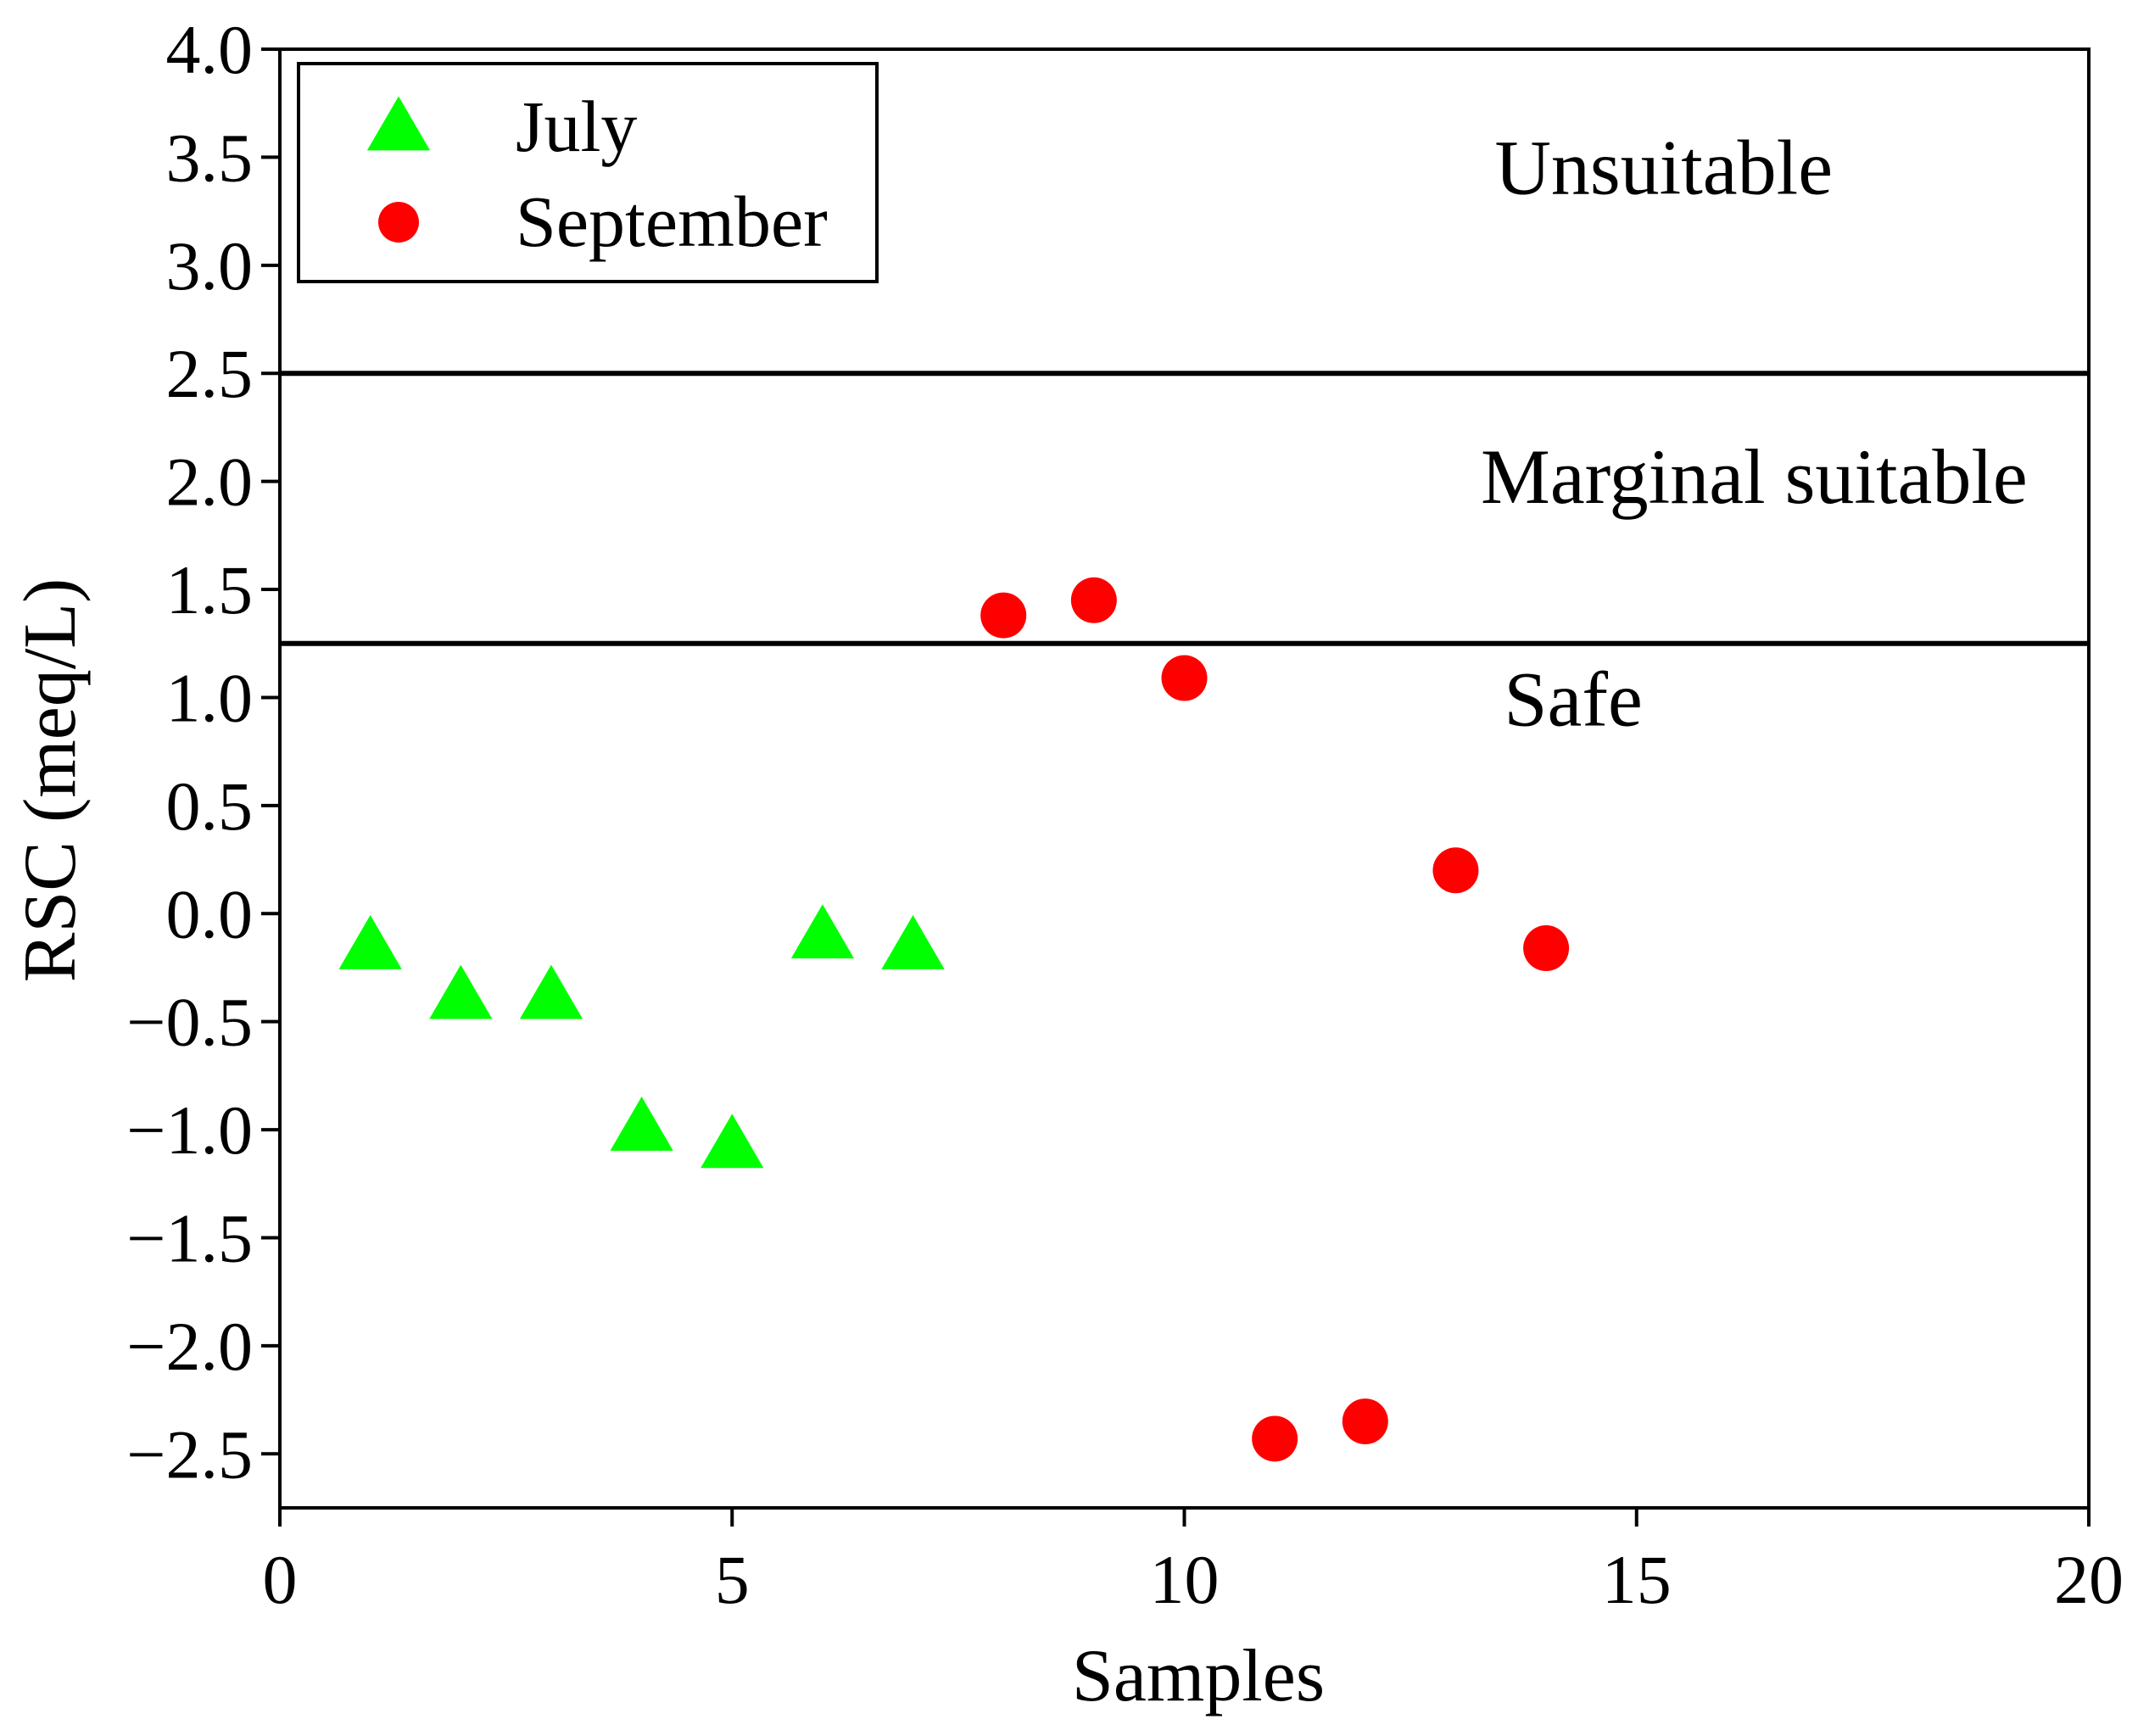 Image resolution: width=2138 pixels, height=1736 pixels. I want to click on y-tick-label: 3.0, so click(210, 265).